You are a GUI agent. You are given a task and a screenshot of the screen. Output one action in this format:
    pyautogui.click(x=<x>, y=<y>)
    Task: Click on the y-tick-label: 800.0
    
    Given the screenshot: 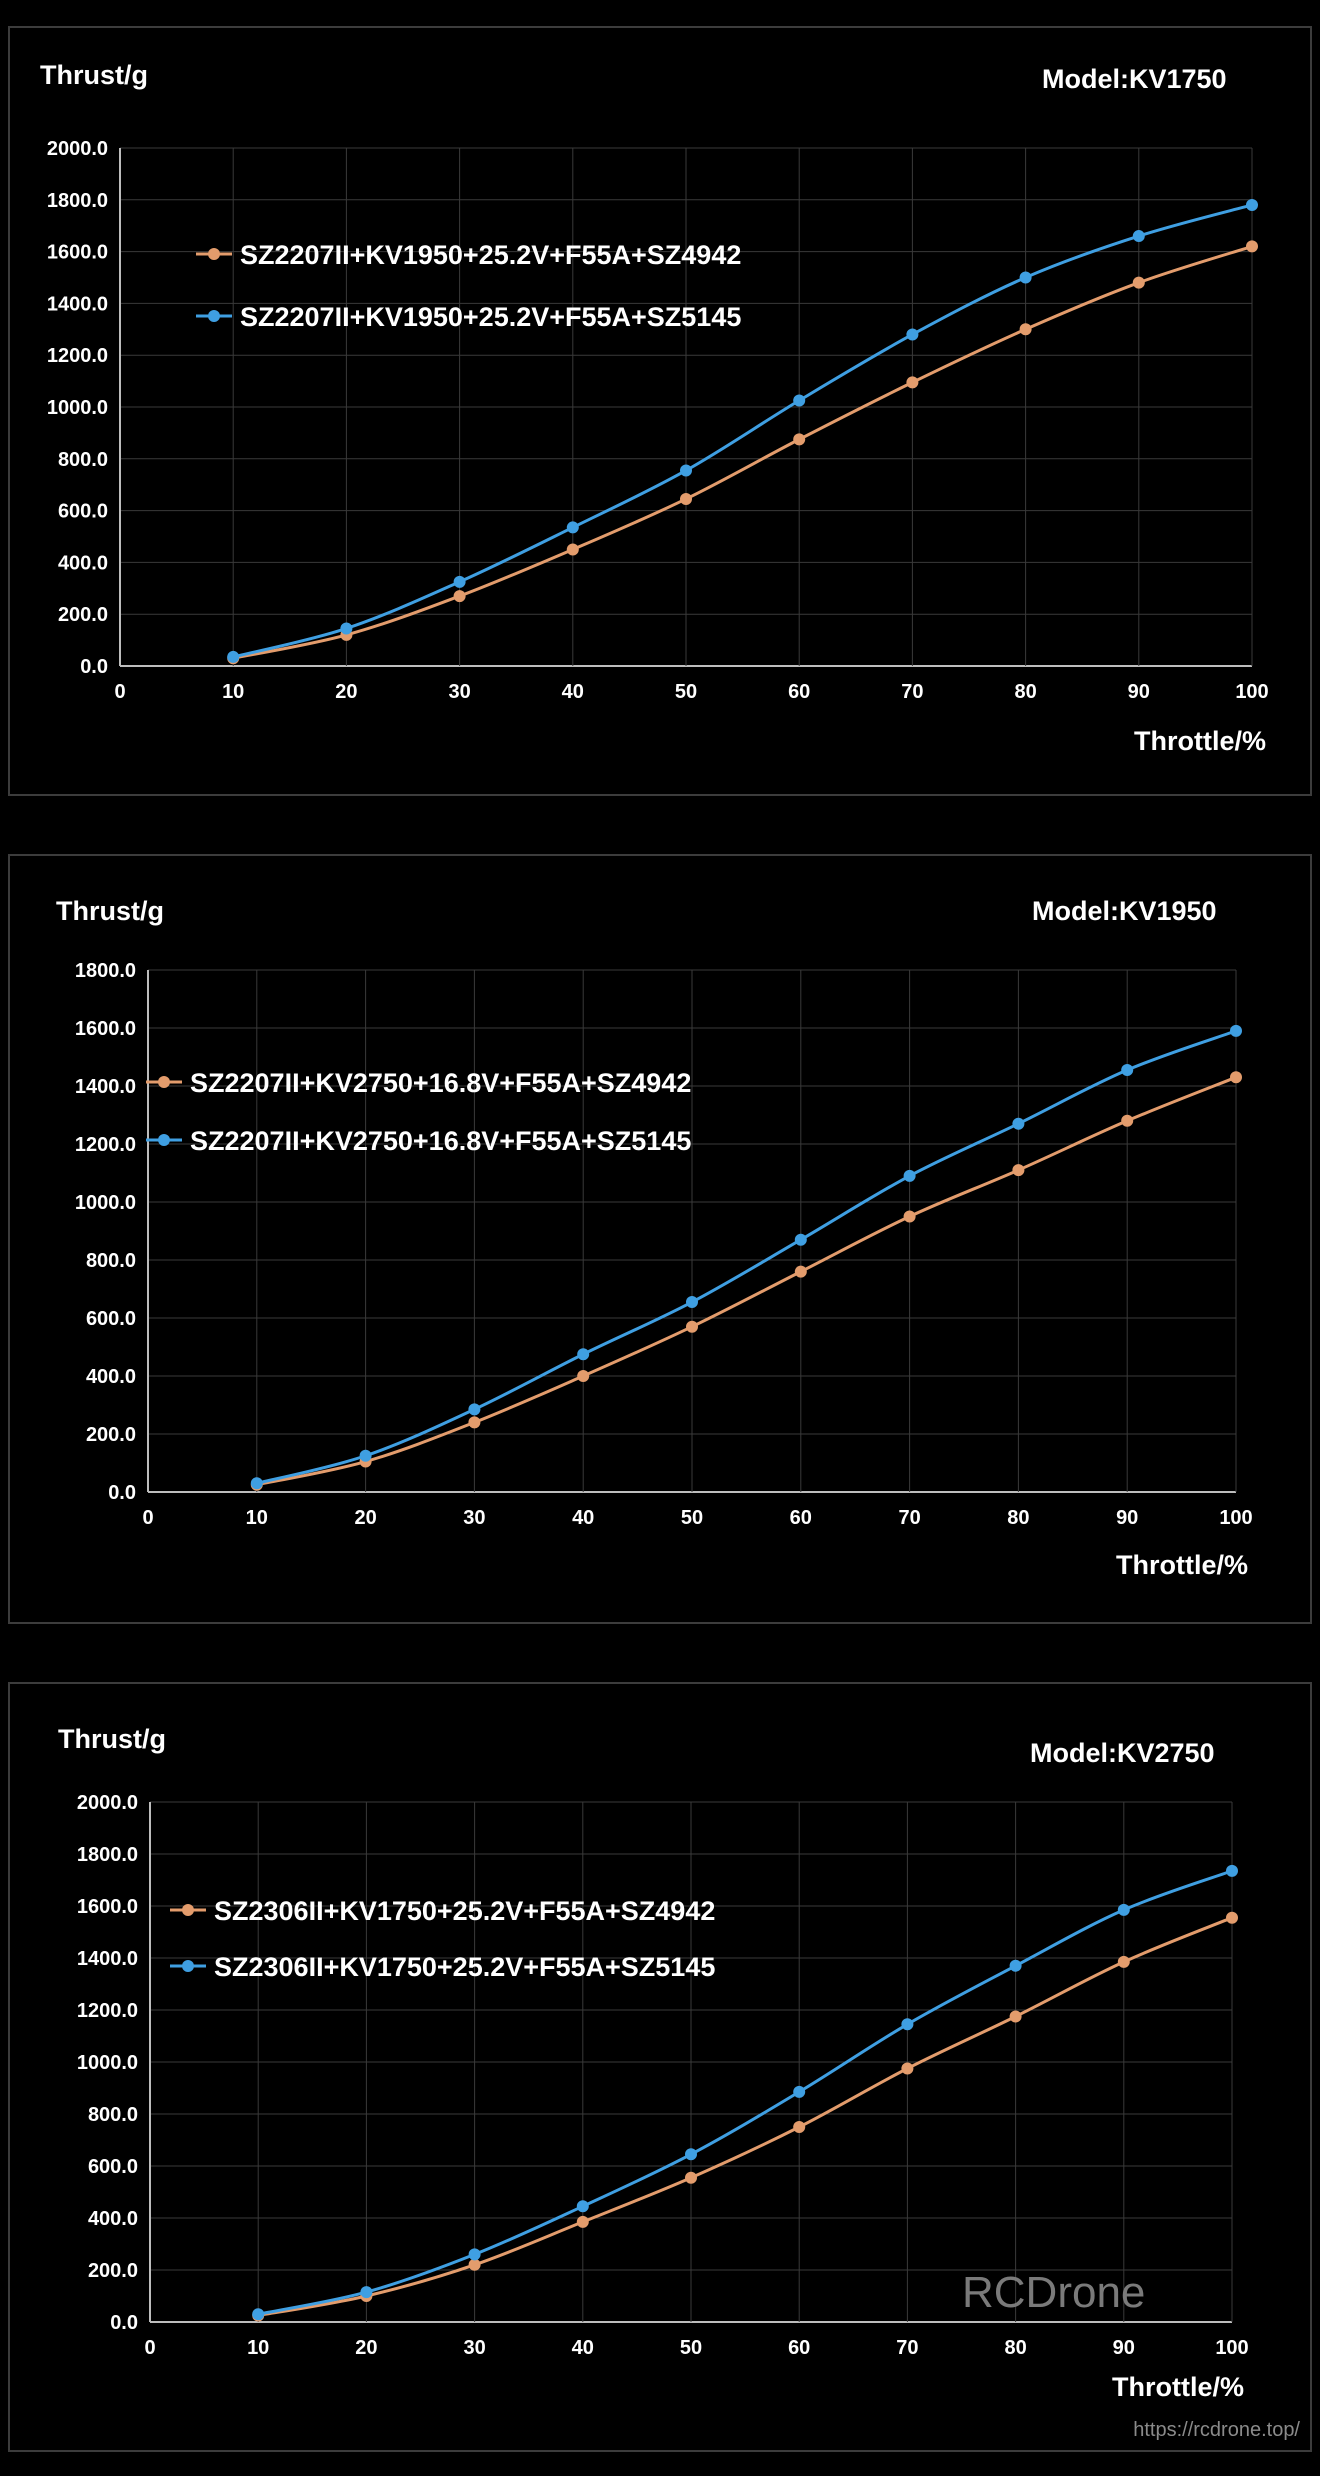 What is the action you would take?
    pyautogui.click(x=111, y=1261)
    